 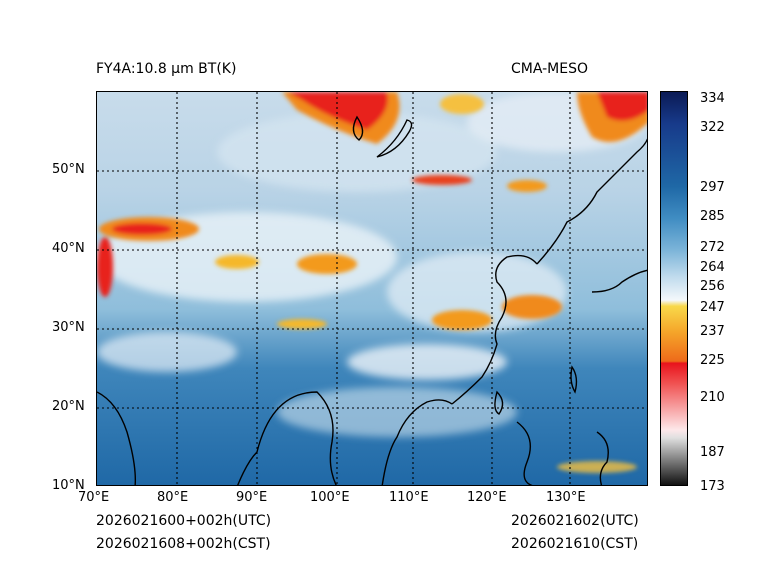 I want to click on colorbar-fill, so click(x=674, y=288).